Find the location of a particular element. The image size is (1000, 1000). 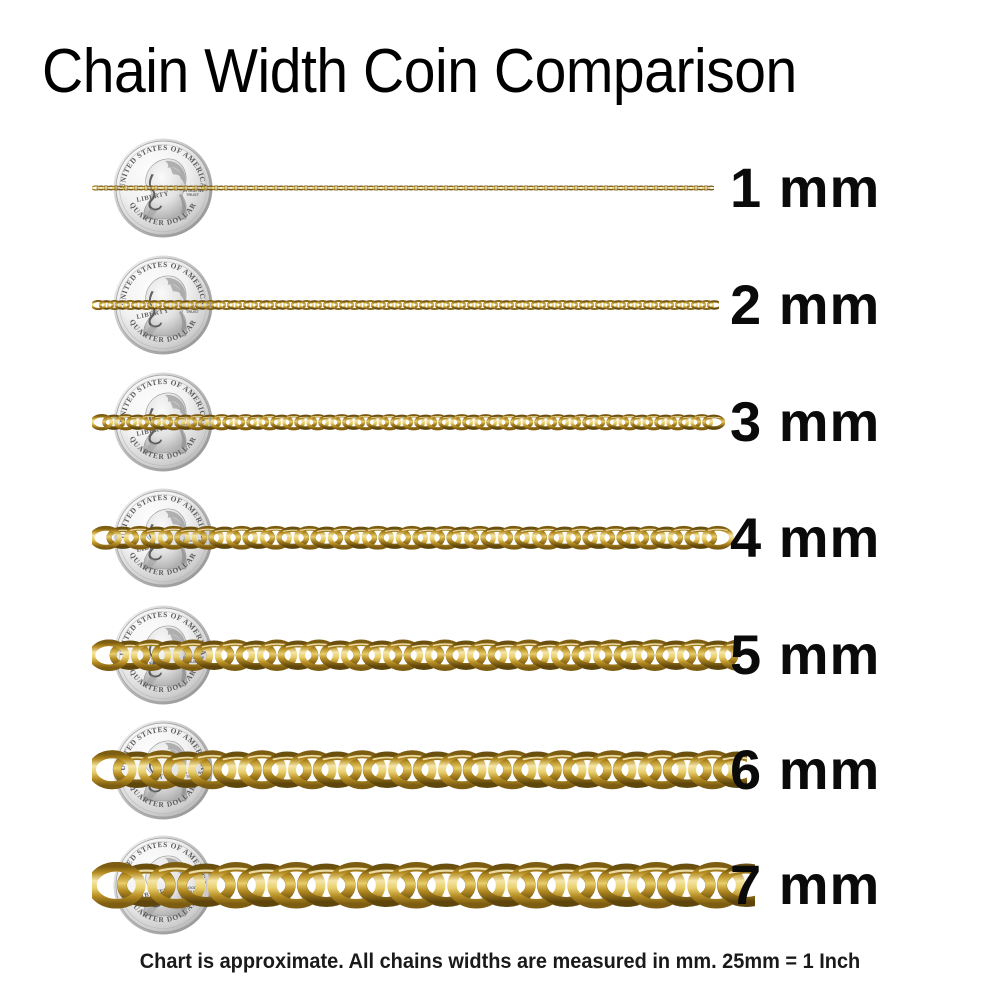

chain-width-label-1mm: 1 mm is located at coordinates (805, 187).